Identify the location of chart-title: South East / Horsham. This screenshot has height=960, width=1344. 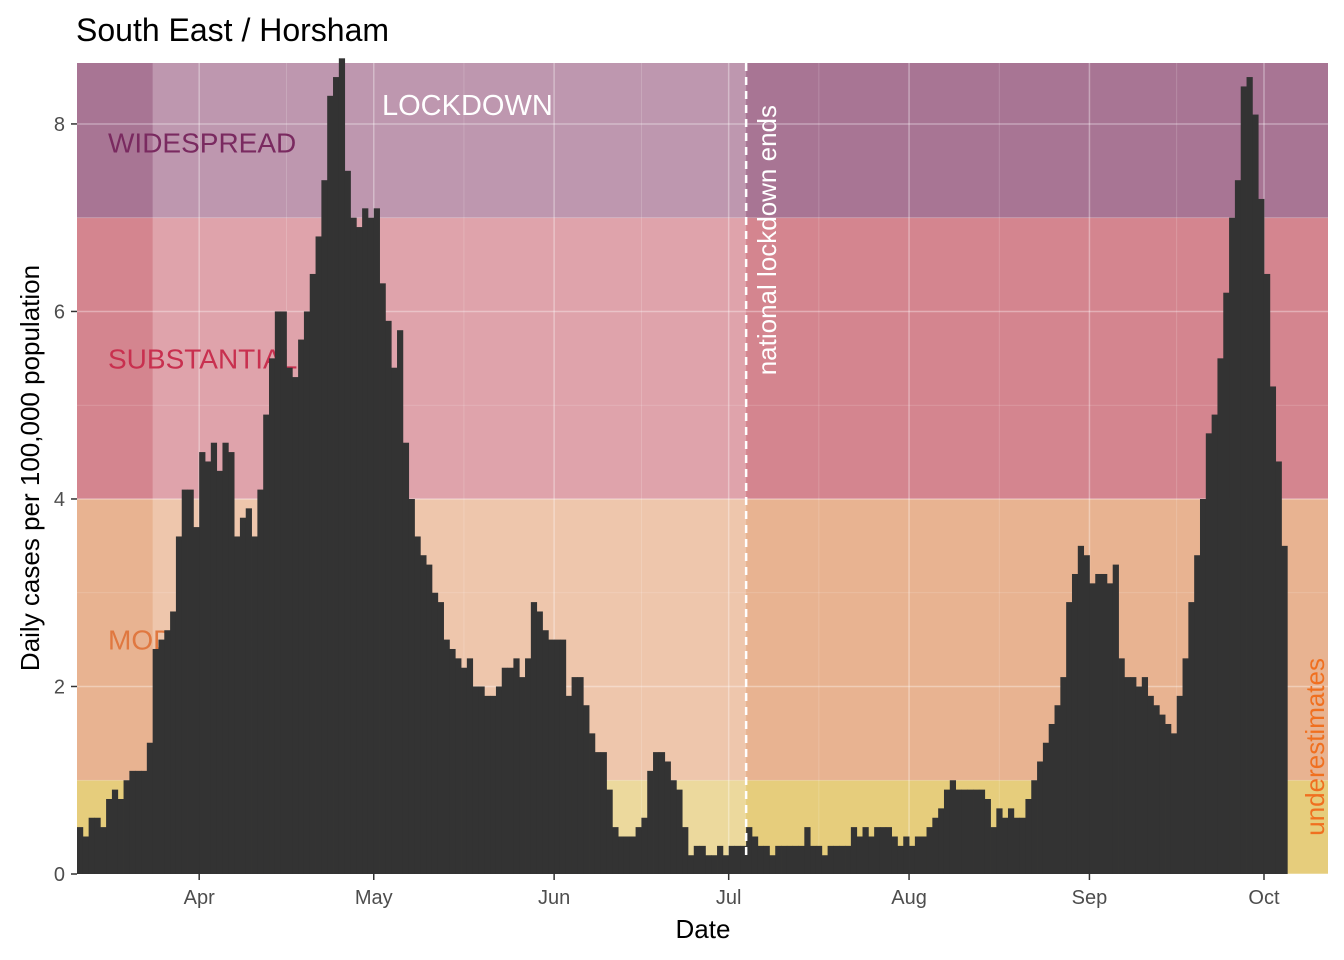
(232, 30).